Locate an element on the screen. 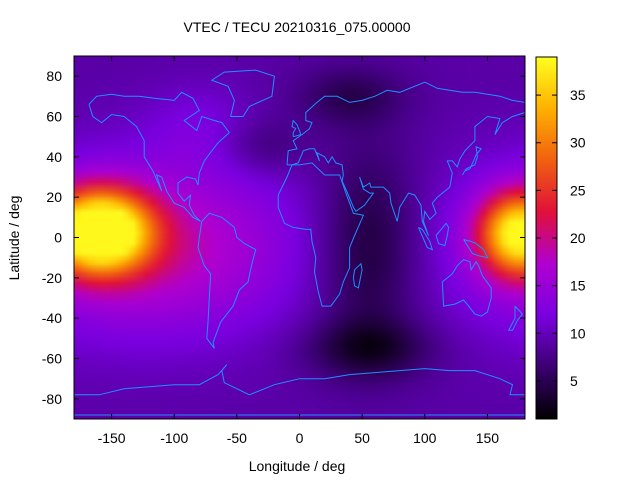  y-tick-label: 60 is located at coordinates (54, 117).